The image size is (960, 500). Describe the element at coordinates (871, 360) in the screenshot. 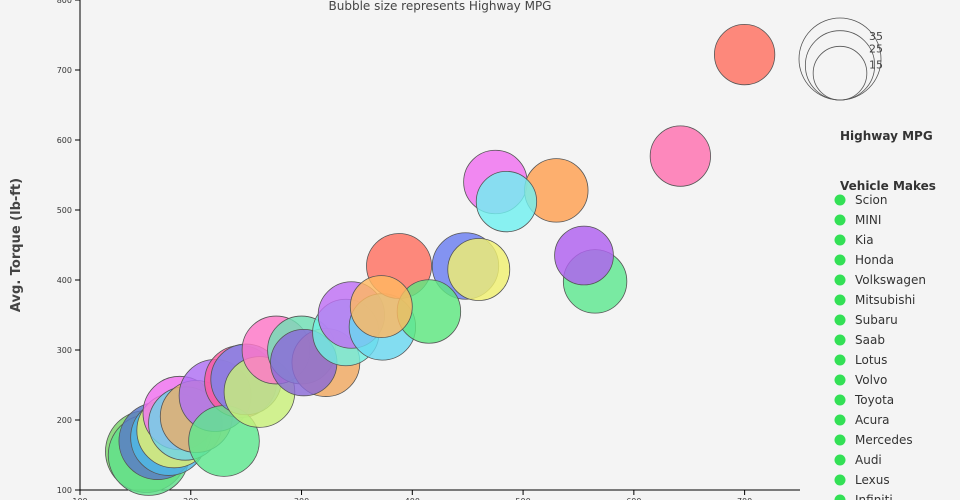

I see `legend-item-label: Lotus` at that location.